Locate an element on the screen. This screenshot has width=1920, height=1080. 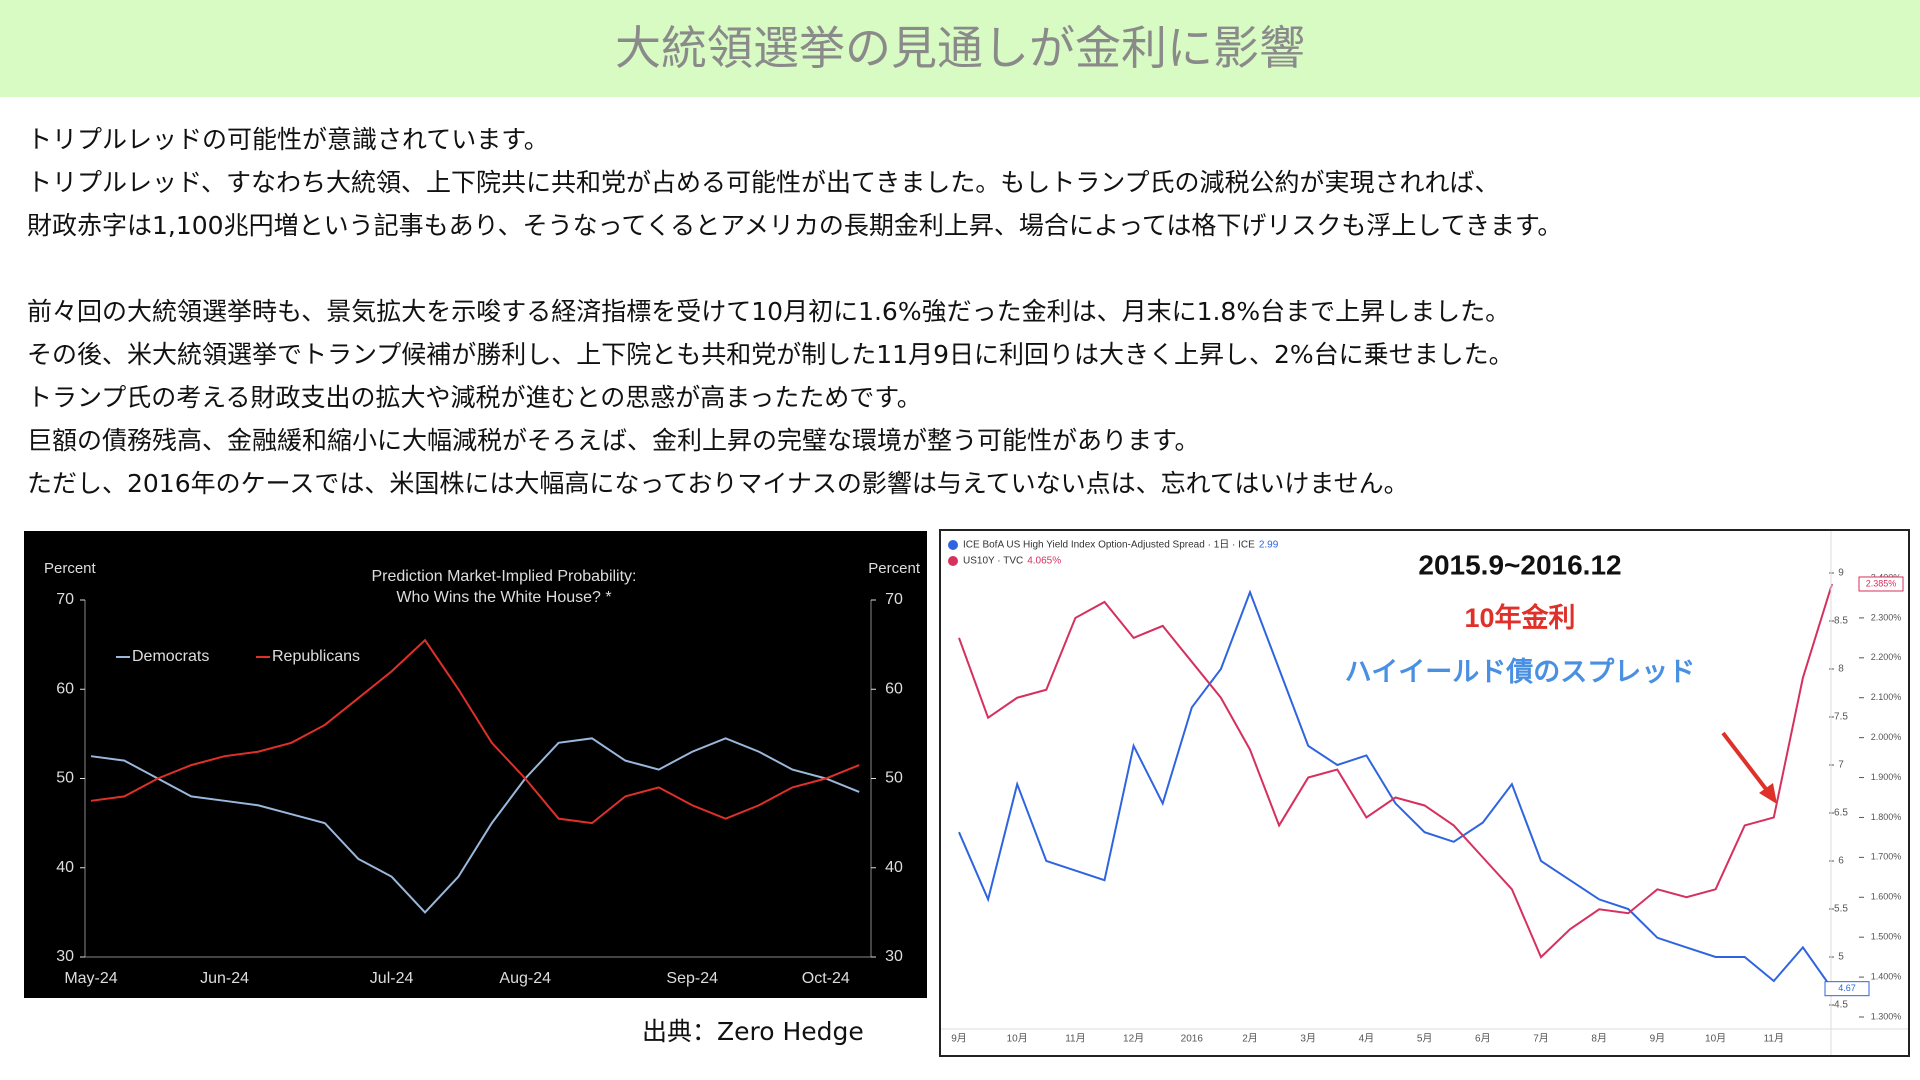
x-tick-label: 7月 is located at coordinates (1541, 1039).